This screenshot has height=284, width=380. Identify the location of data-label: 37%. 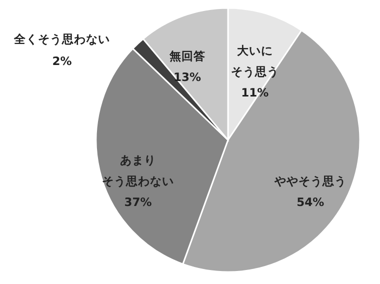
(138, 201).